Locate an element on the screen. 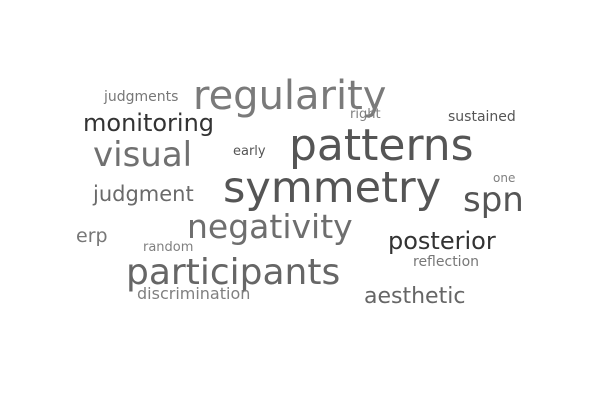  word-negativity: negativity is located at coordinates (270, 226).